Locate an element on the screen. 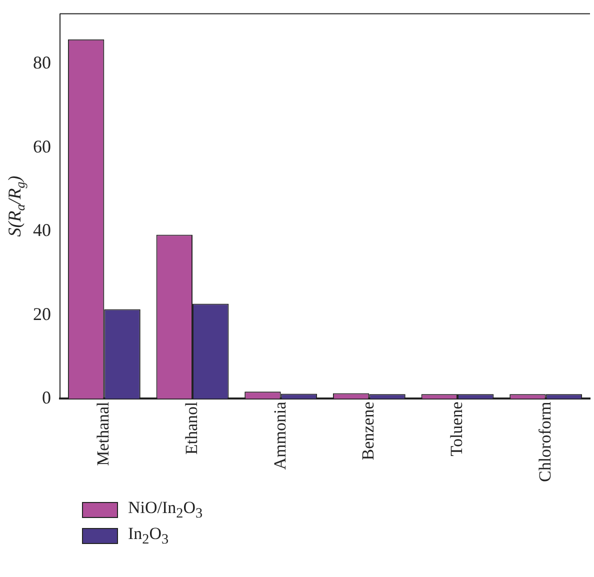 This screenshot has height=577, width=594. legend-label: In$_{2}$O$_{3}$ is located at coordinates (148, 536).